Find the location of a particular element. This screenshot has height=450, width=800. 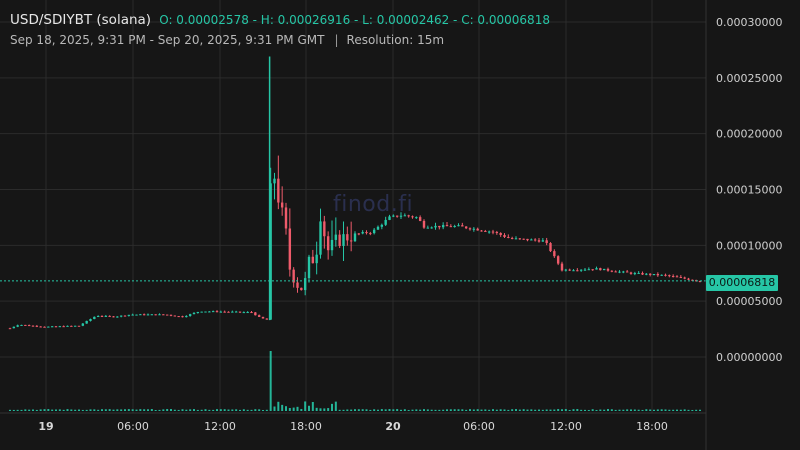

x-axis-ticks: 19 06:00 12:00 18:00 20 06:00 12:00 18:00 is located at coordinates (353, 426).